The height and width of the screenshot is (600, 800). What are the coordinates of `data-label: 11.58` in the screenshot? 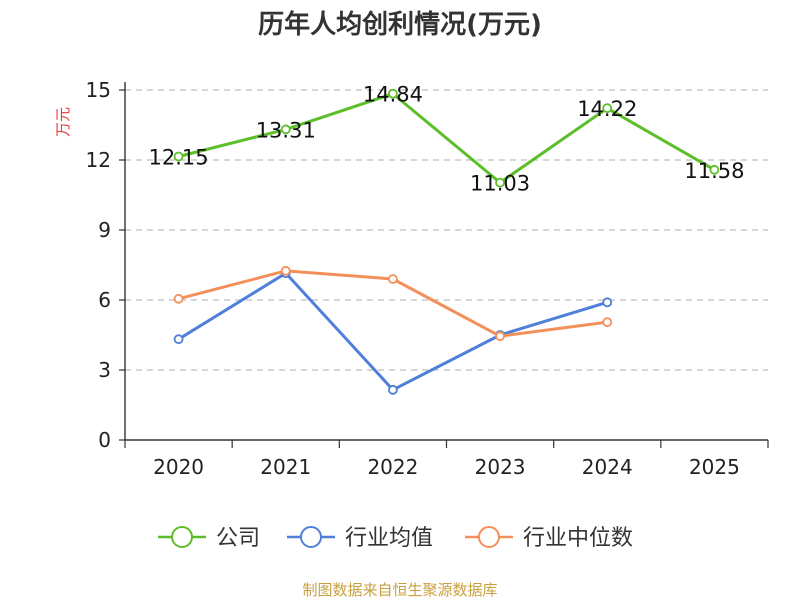 It's located at (714, 171).